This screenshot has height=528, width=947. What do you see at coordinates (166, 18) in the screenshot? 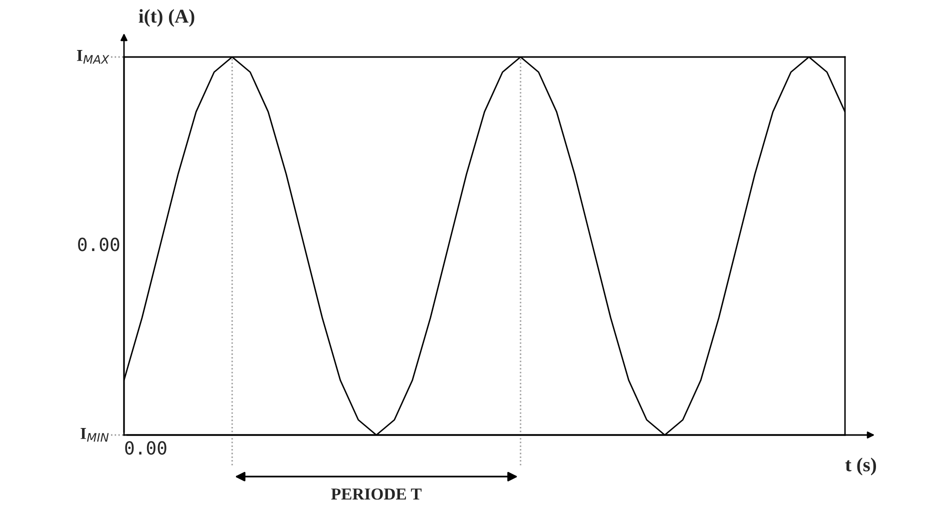
I see `y-axis-title: i(t) (A)` at bounding box center [166, 18].